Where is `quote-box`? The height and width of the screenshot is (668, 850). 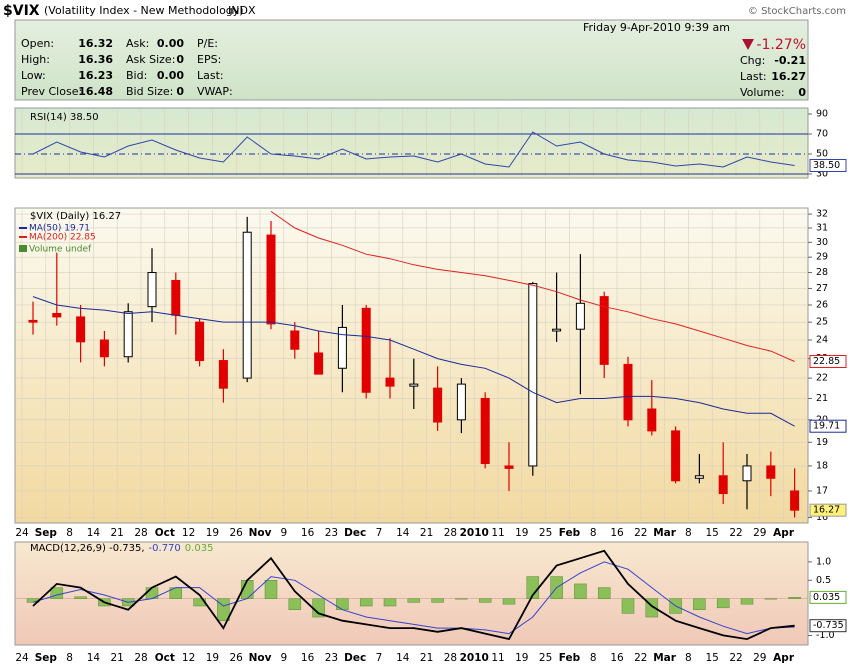 quote-box is located at coordinates (411, 60).